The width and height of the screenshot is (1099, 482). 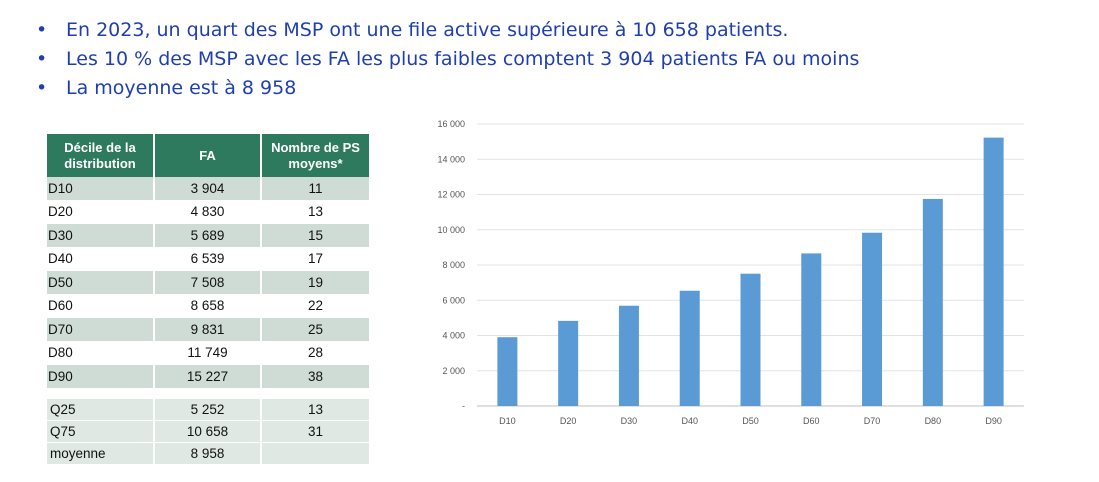 I want to click on cell-fa: 8 958, so click(x=208, y=453).